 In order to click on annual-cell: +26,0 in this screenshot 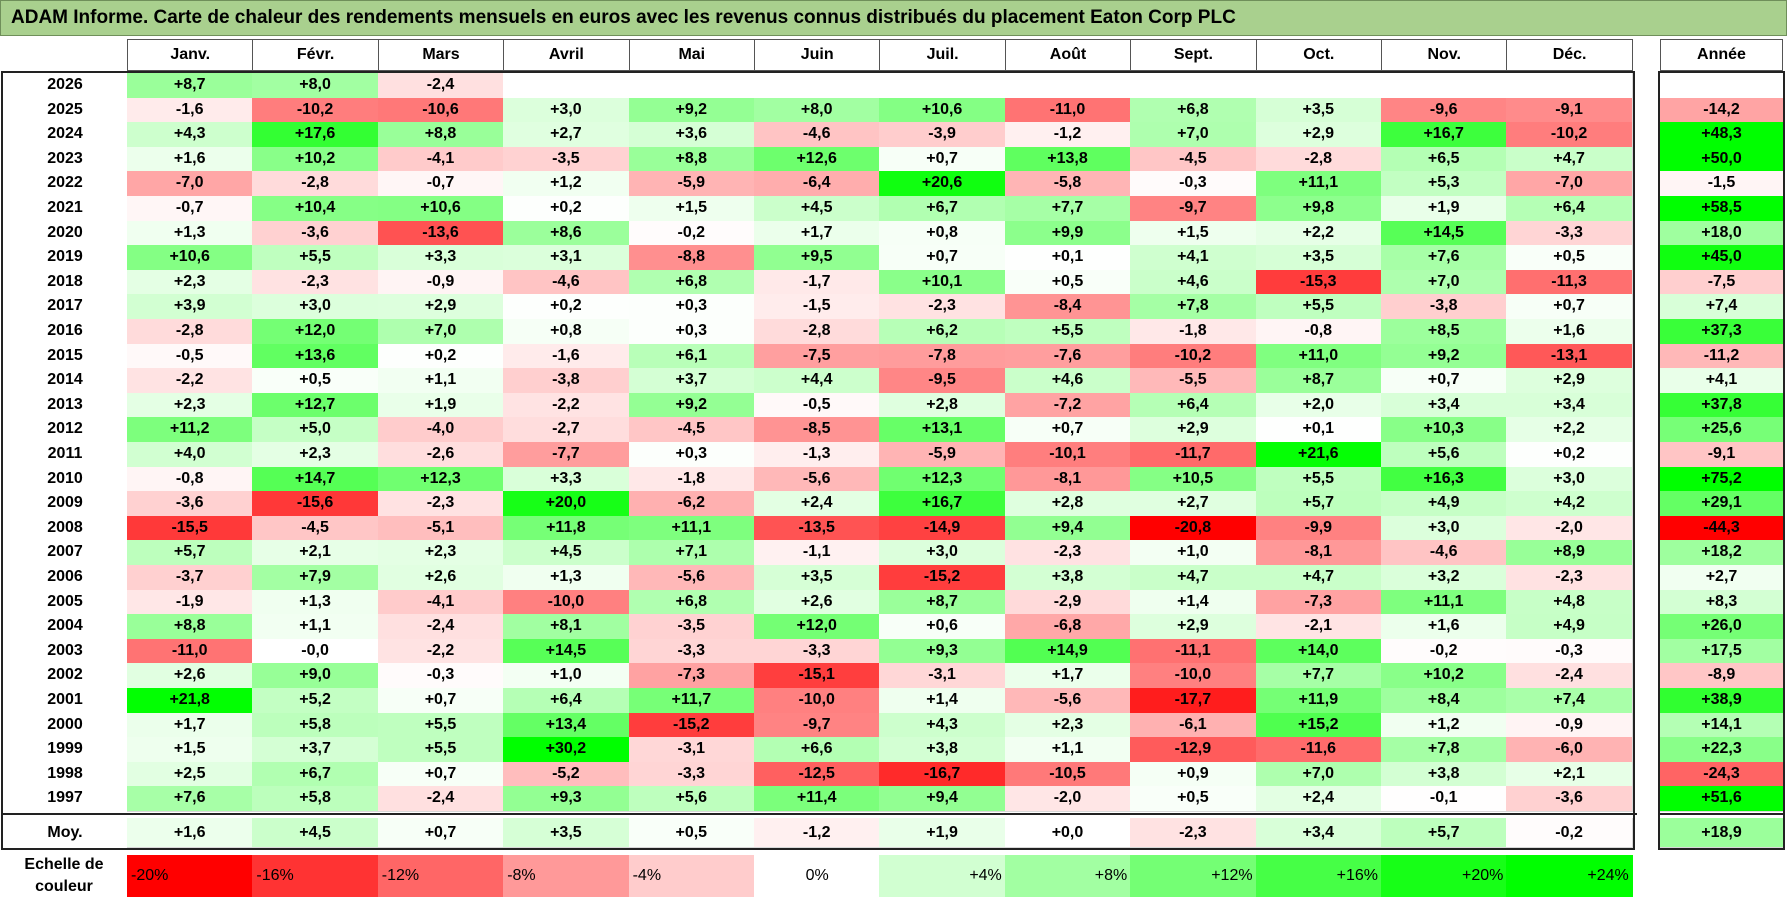, I will do `click(1721, 627)`.